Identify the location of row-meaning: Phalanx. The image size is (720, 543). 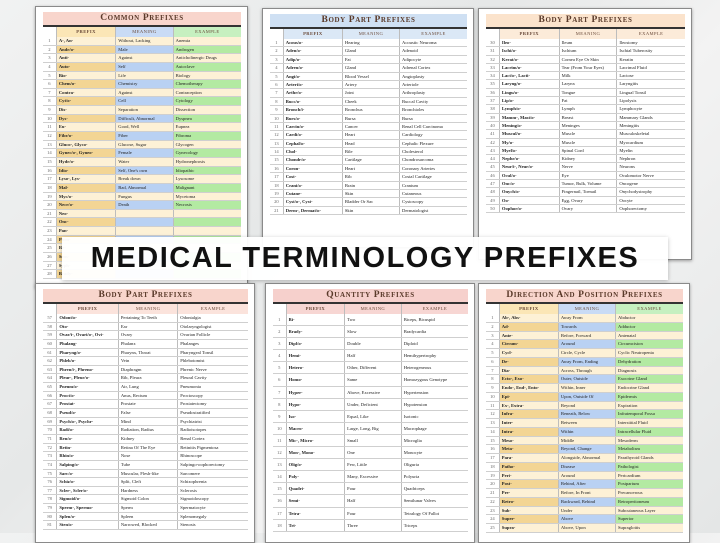
(149, 343).